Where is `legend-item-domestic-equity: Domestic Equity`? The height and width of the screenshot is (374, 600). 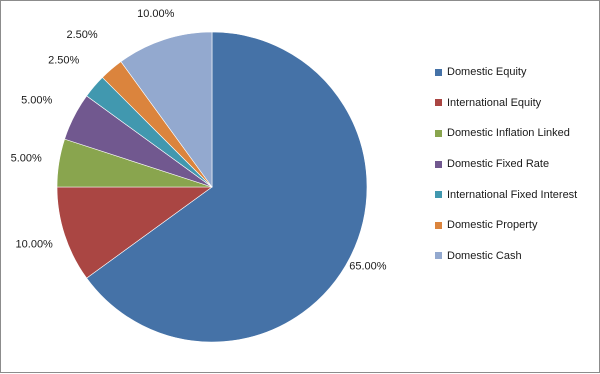 legend-item-domestic-equity: Domestic Equity is located at coordinates (506, 72).